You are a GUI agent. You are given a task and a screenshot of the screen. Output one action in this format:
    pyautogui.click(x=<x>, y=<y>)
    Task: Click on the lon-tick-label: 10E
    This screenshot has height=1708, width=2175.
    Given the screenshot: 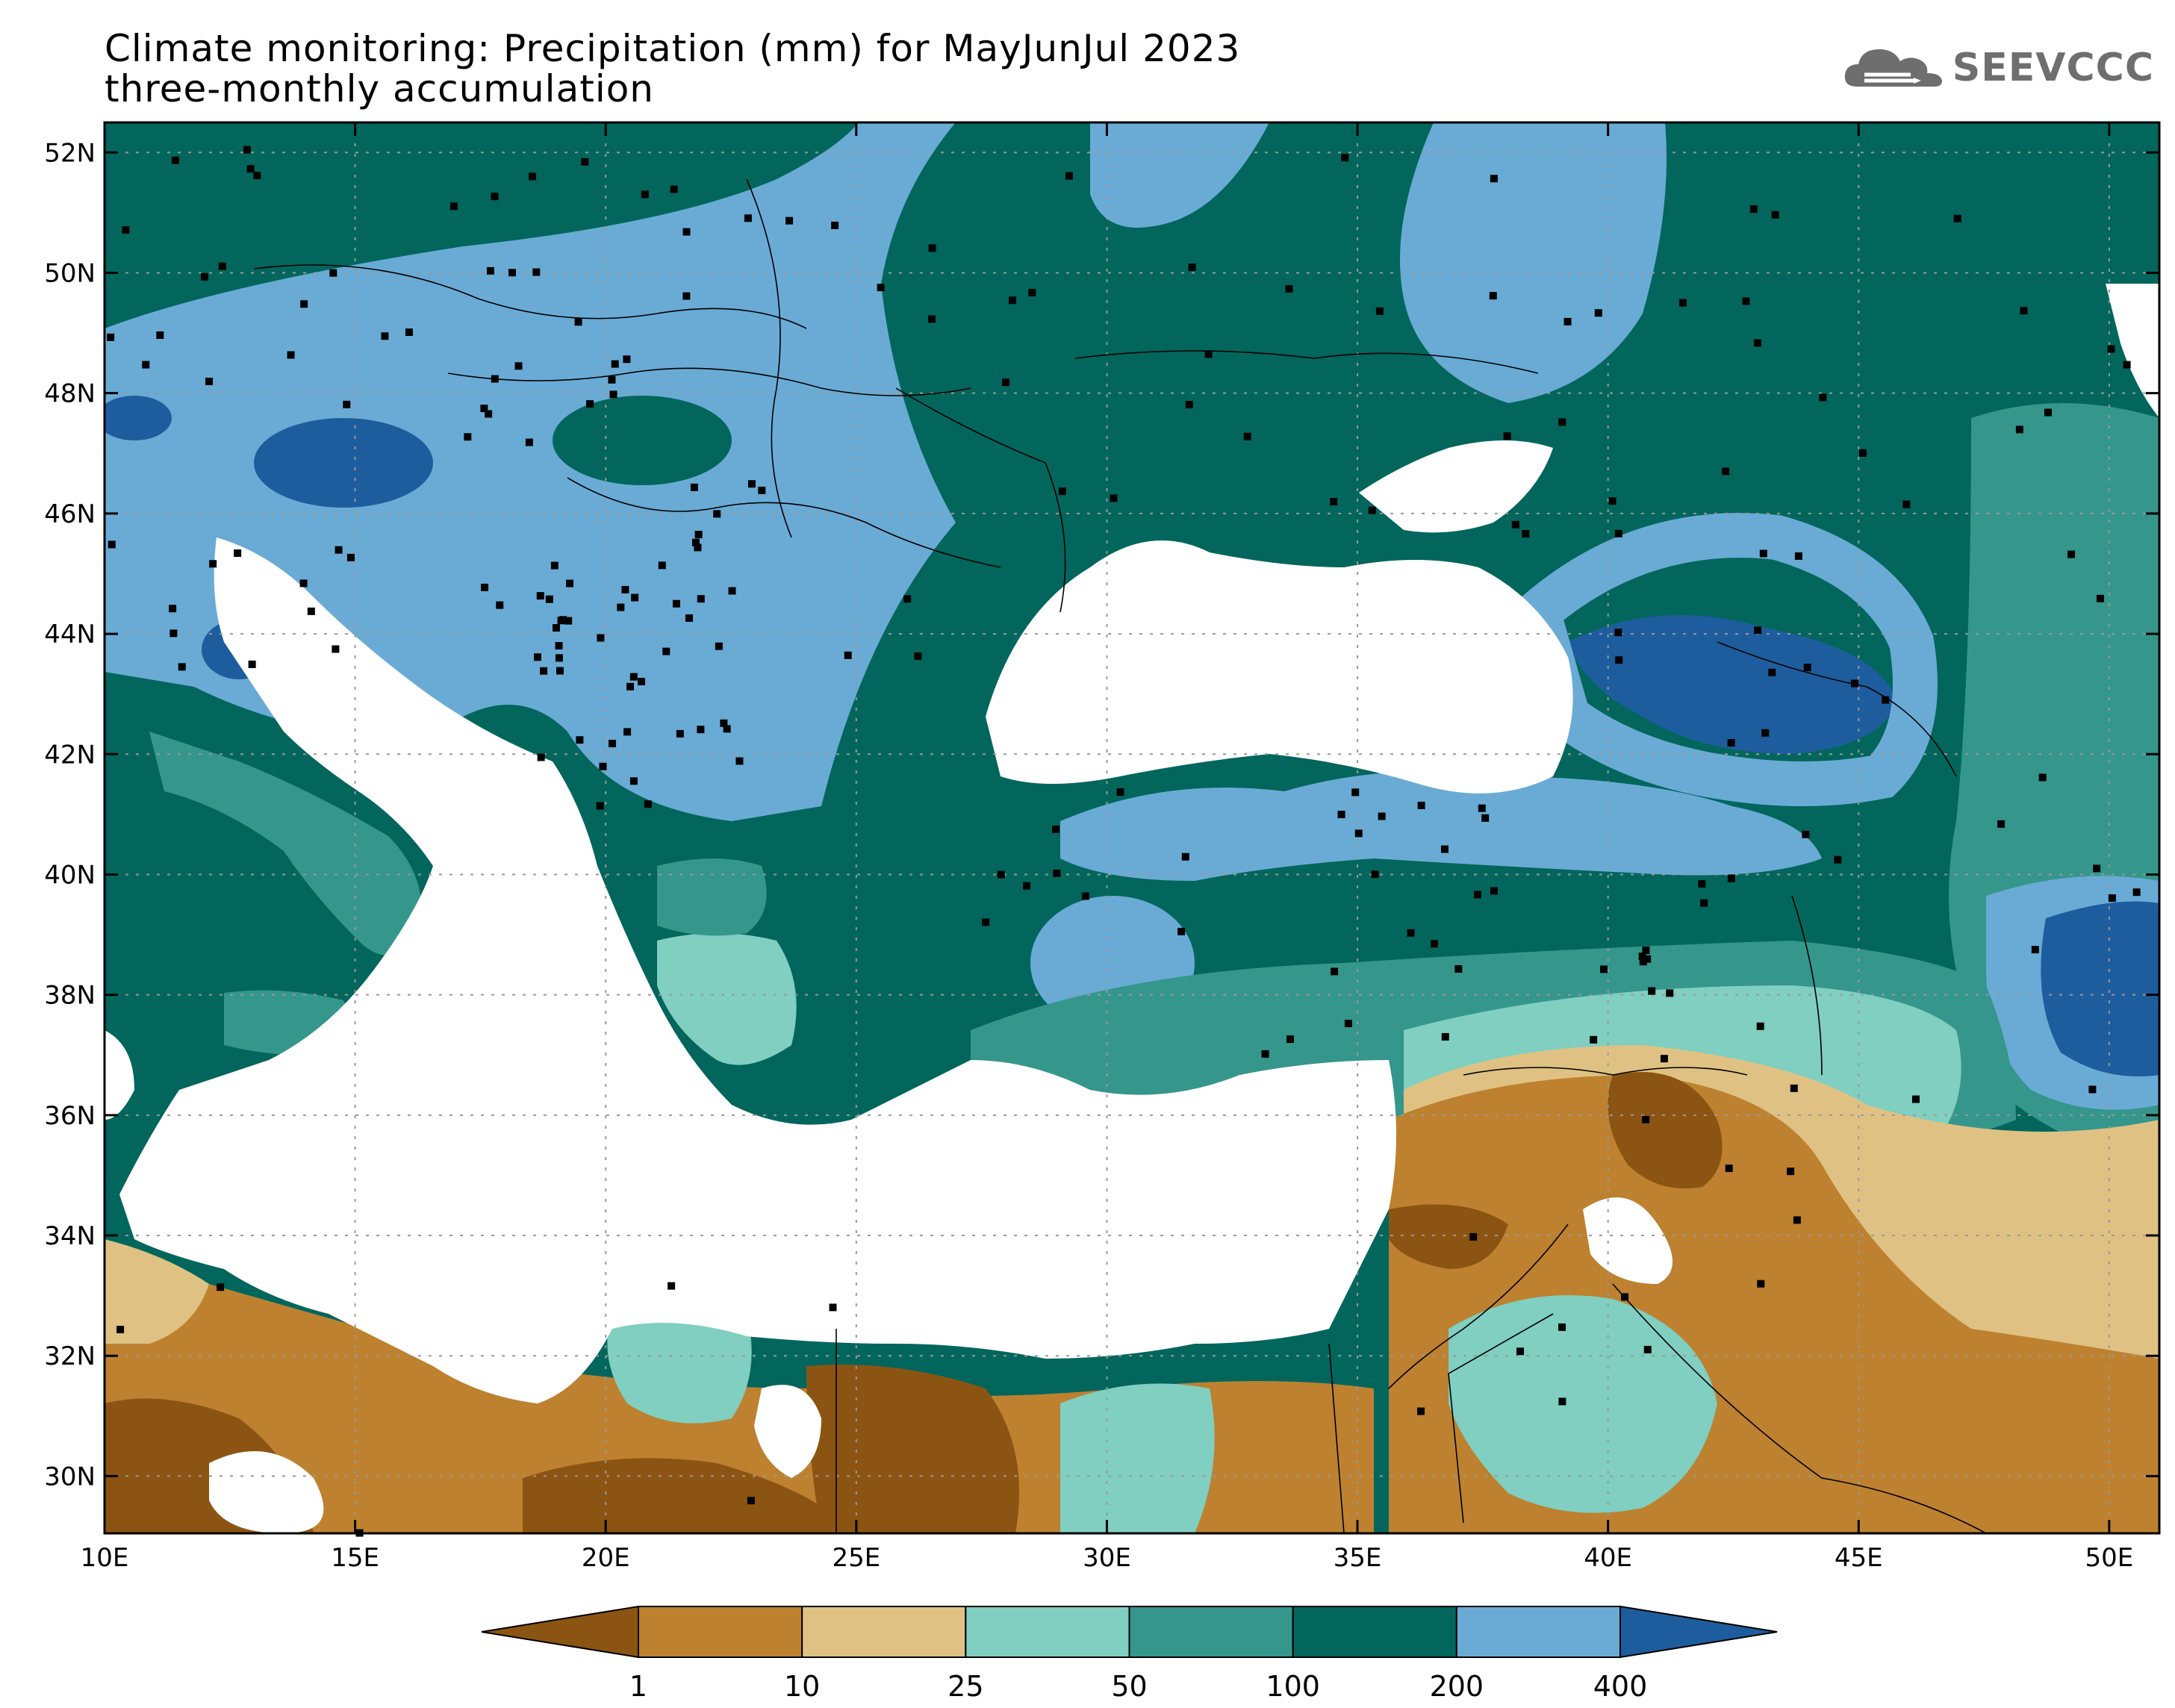 What is the action you would take?
    pyautogui.click(x=105, y=1558)
    